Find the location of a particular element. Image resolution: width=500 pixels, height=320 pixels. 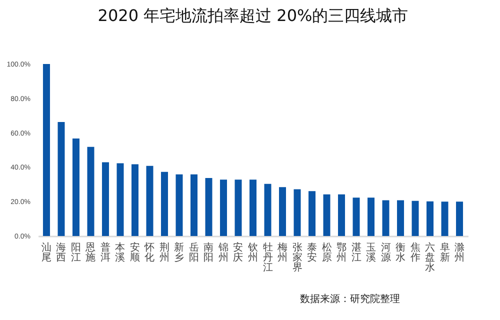

x-tick-label: 松原 is located at coordinates (327, 253).